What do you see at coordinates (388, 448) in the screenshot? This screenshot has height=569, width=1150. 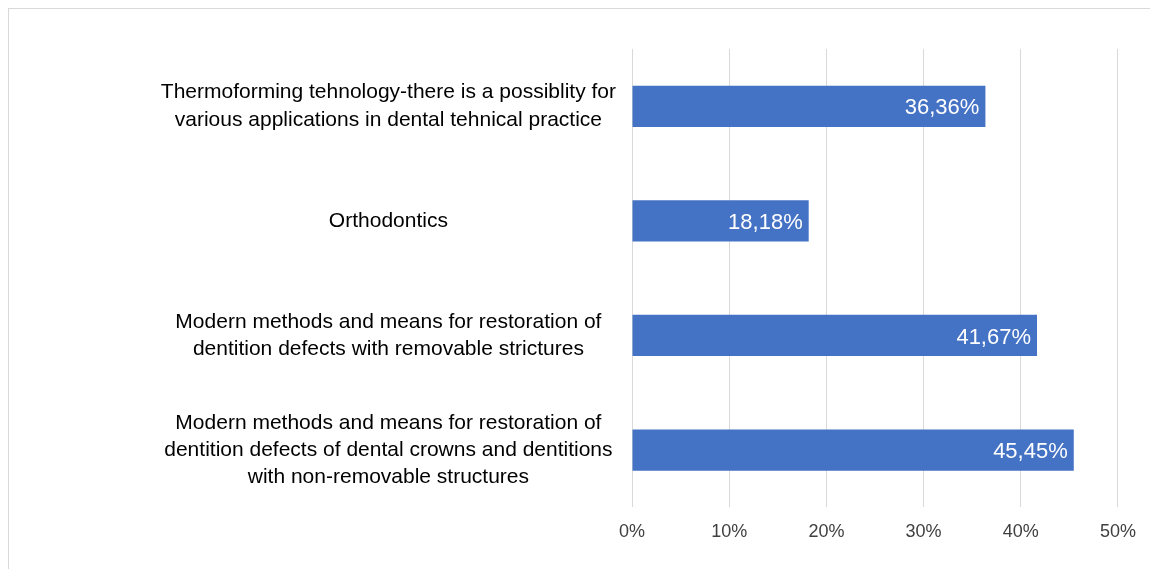 I see `y-tick-label: Modern methods and means for restoration of dentition defects of dental crowns and dentitions with non-removable structures` at bounding box center [388, 448].